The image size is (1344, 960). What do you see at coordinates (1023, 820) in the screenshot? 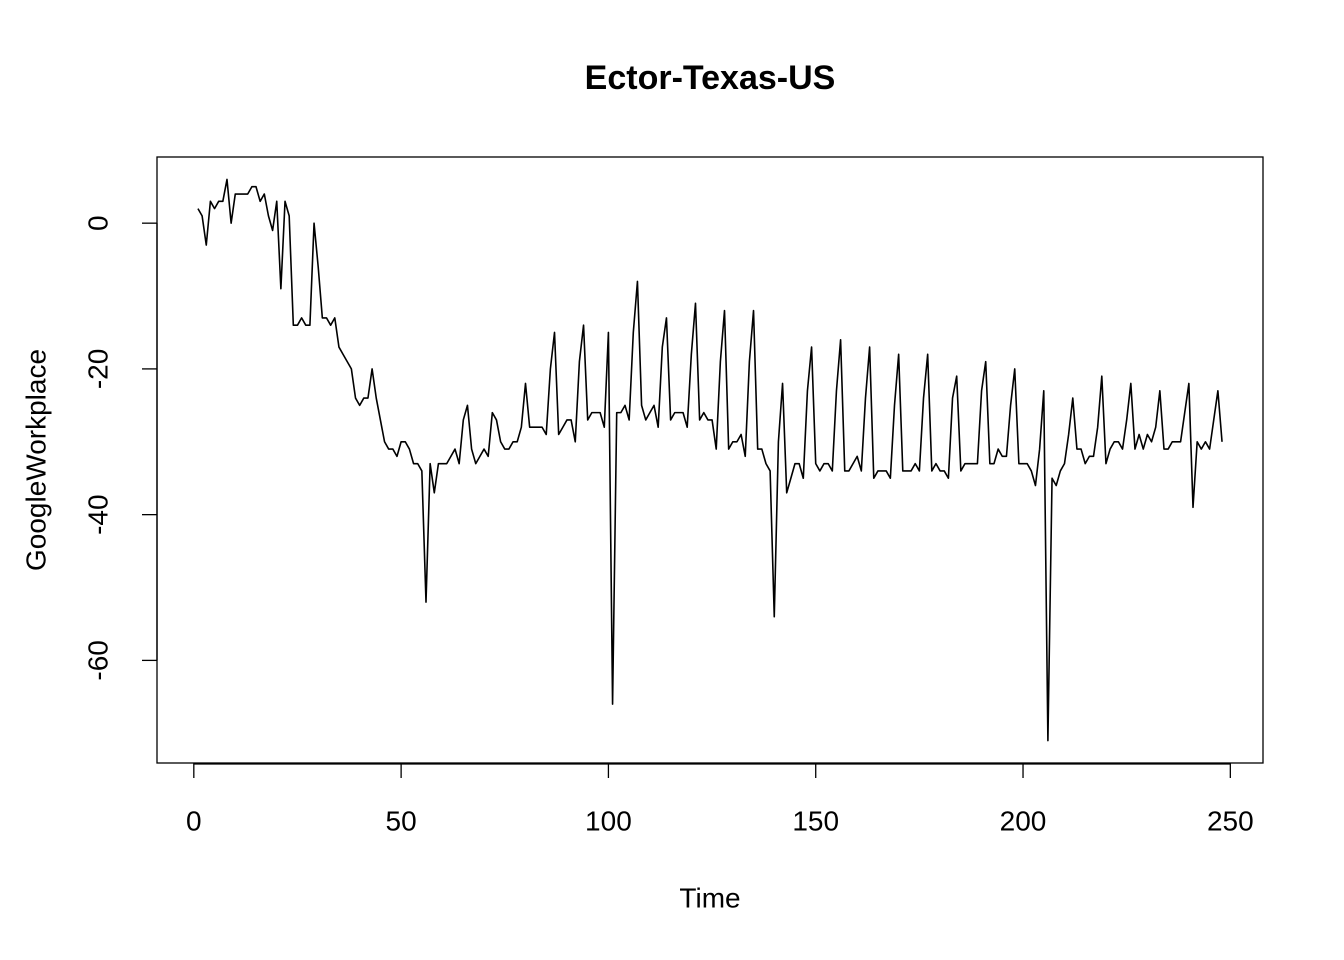
I see `x-tick-label: 200` at bounding box center [1023, 820].